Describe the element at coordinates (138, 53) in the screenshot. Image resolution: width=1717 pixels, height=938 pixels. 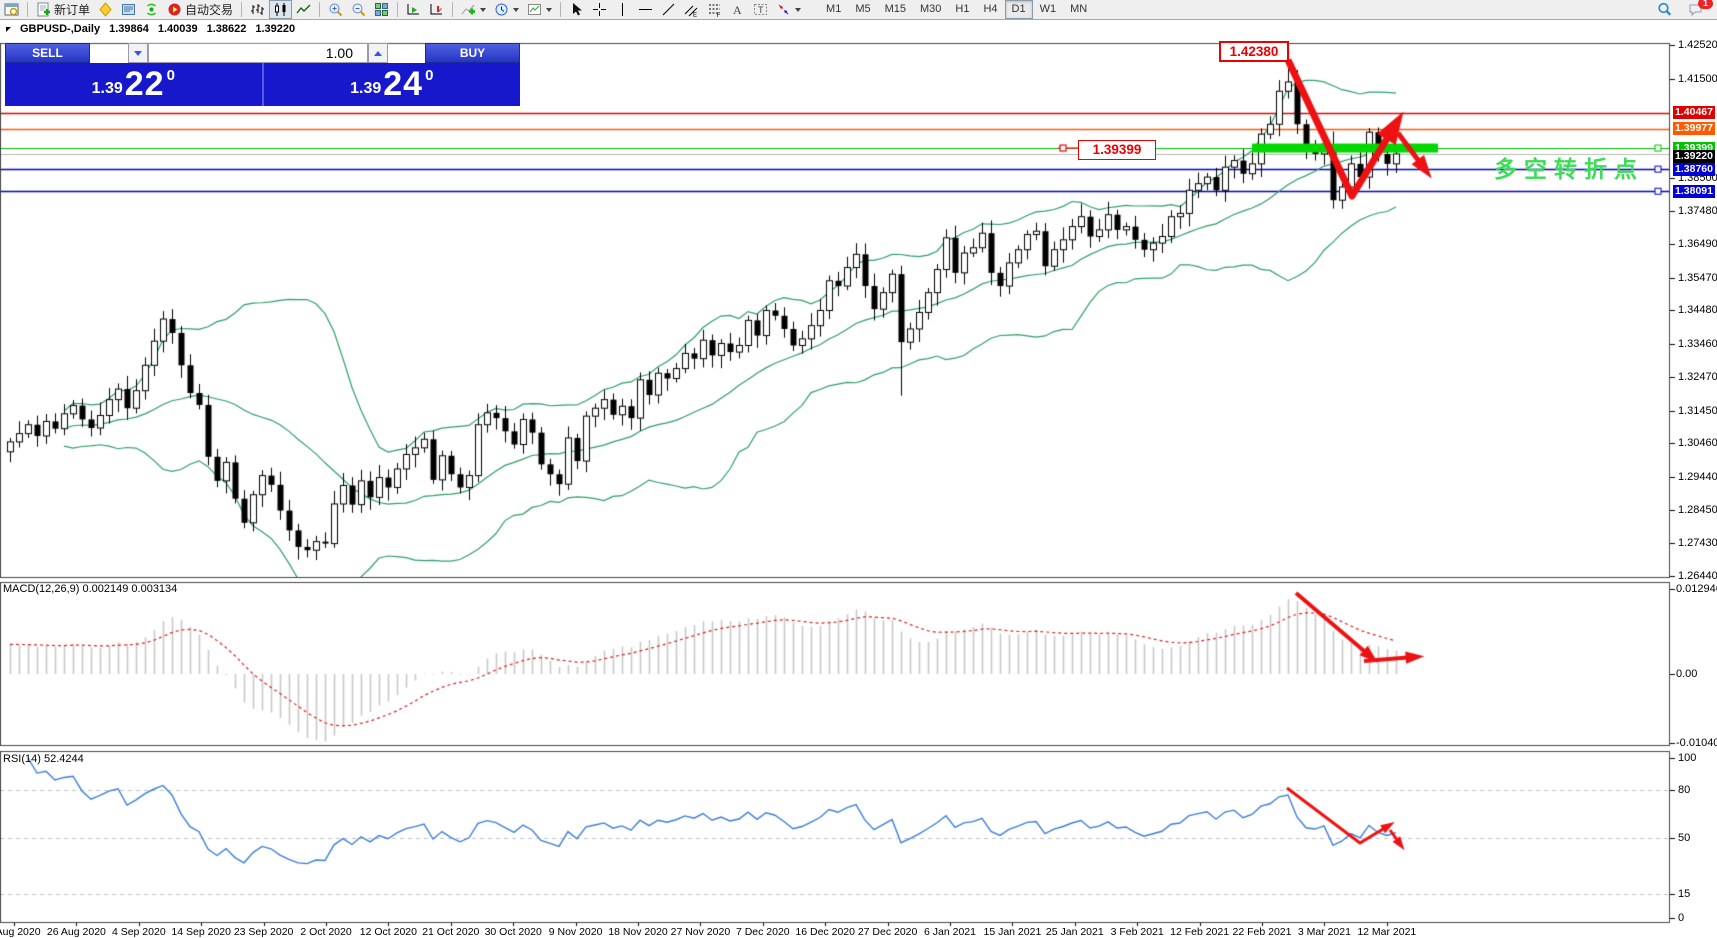
I see `volume-decrease-button` at that location.